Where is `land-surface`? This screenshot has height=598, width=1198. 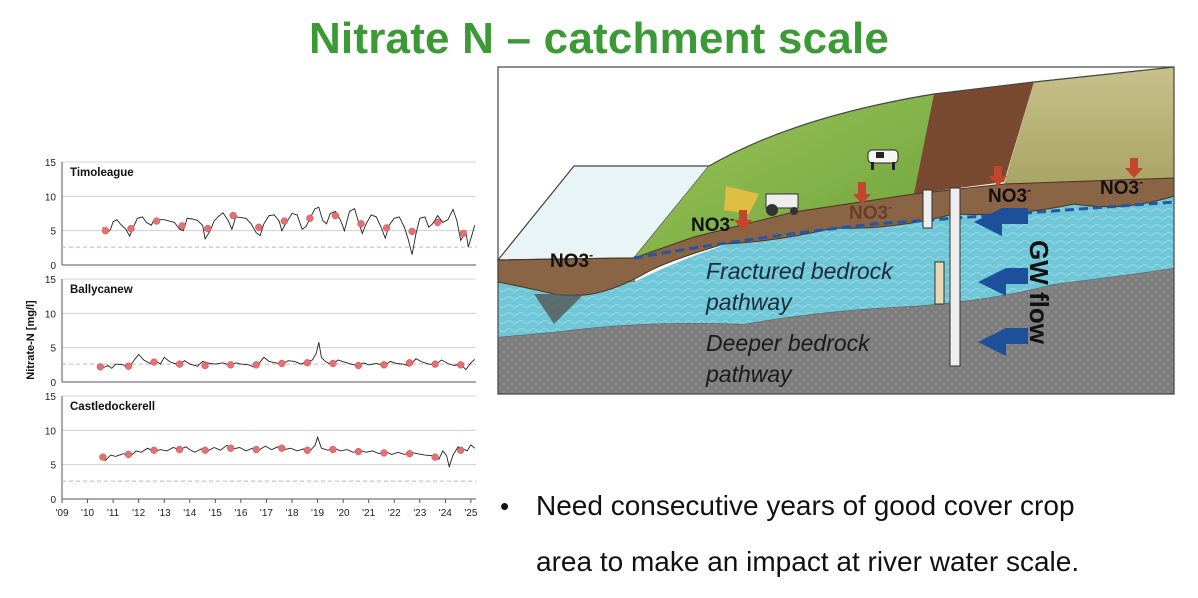
land-surface is located at coordinates (904, 162).